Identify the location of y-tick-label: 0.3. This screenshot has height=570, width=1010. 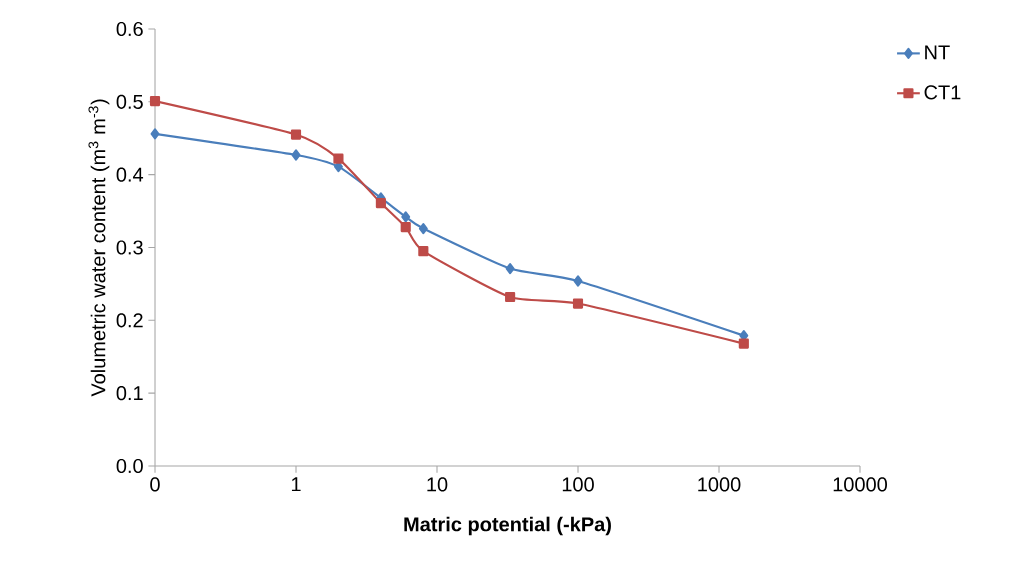
(129, 247).